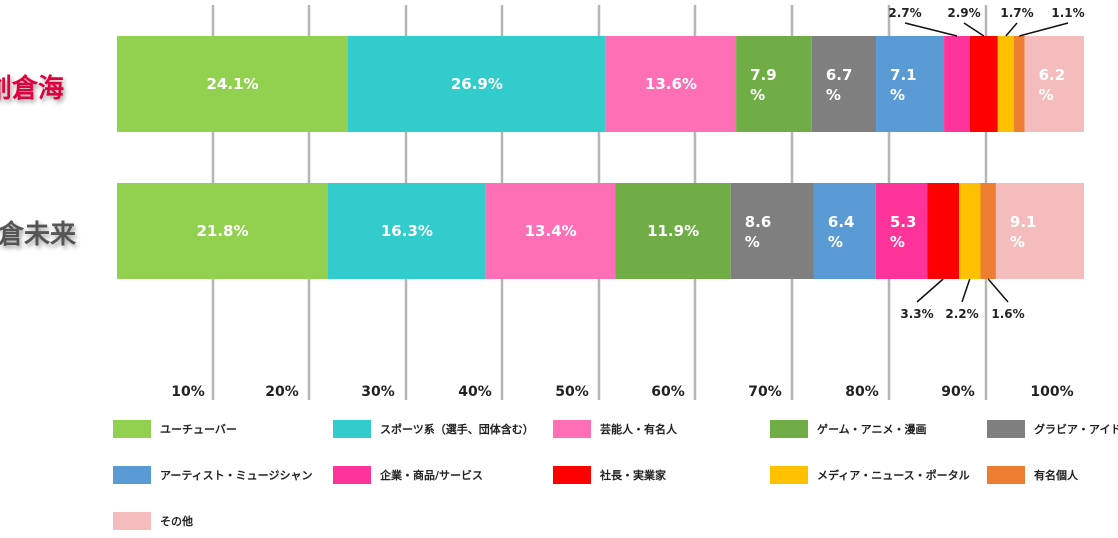 The width and height of the screenshot is (1118, 538). What do you see at coordinates (904, 13) in the screenshot?
I see `callout-label-row1-series7: 2.7%` at bounding box center [904, 13].